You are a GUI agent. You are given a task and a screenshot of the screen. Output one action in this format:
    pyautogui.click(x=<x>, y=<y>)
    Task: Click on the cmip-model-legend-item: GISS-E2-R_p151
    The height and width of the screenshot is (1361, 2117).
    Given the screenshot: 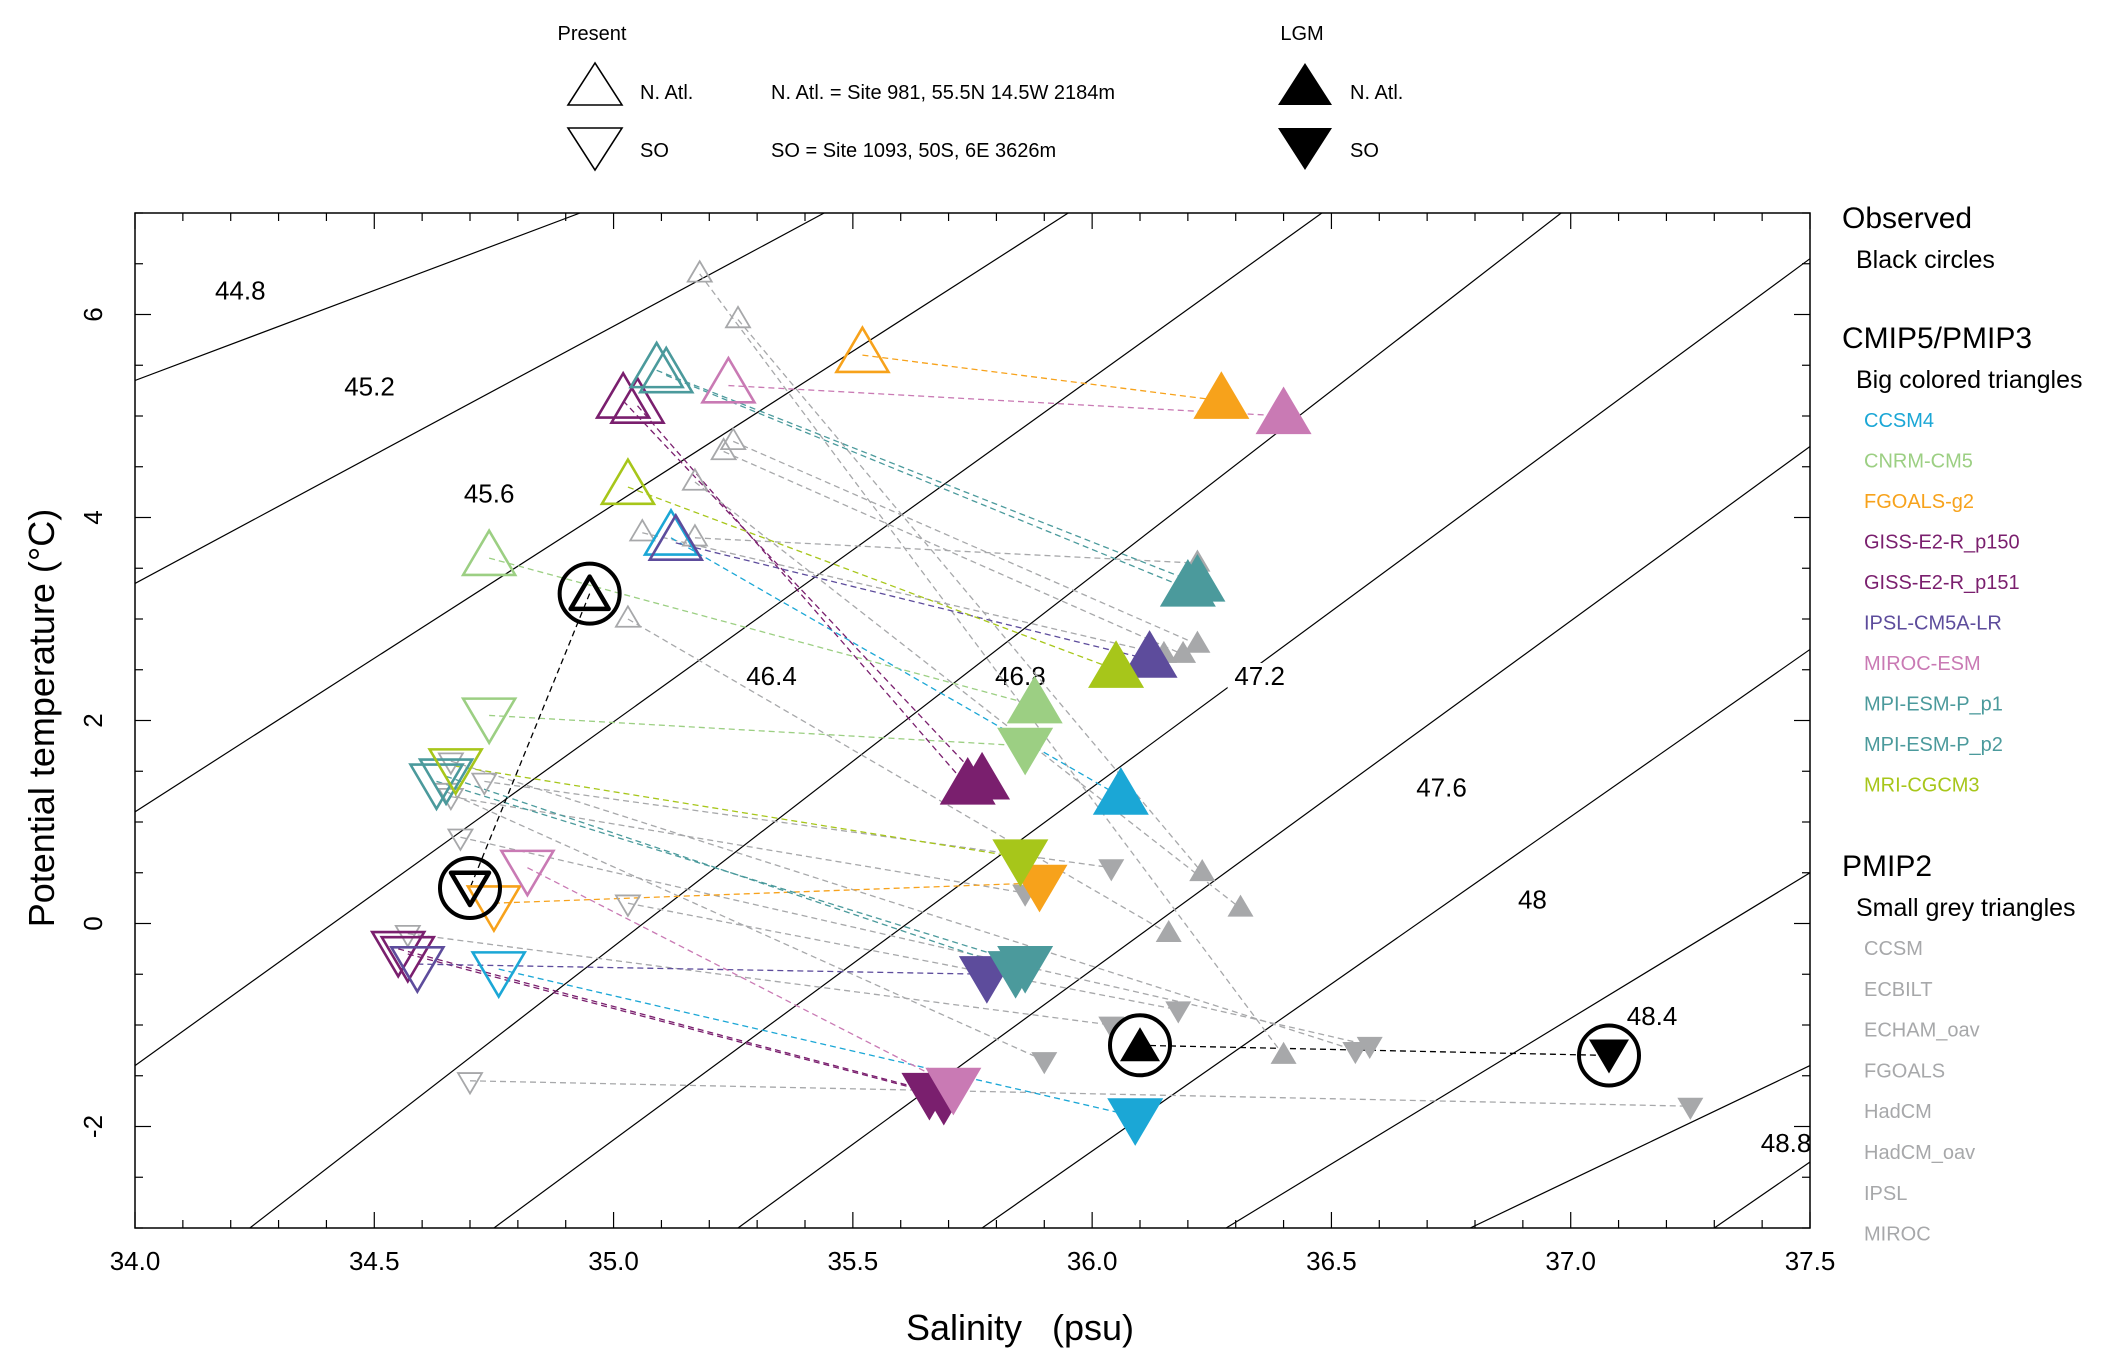 What is the action you would take?
    pyautogui.click(x=1942, y=583)
    